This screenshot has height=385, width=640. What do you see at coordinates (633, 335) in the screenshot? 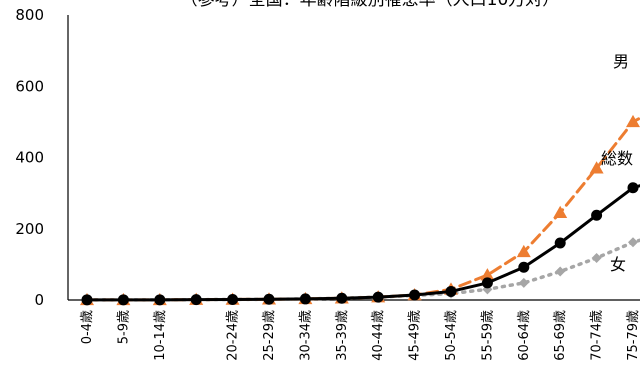
I see `x-tick-label: 75-79歳` at bounding box center [633, 335].